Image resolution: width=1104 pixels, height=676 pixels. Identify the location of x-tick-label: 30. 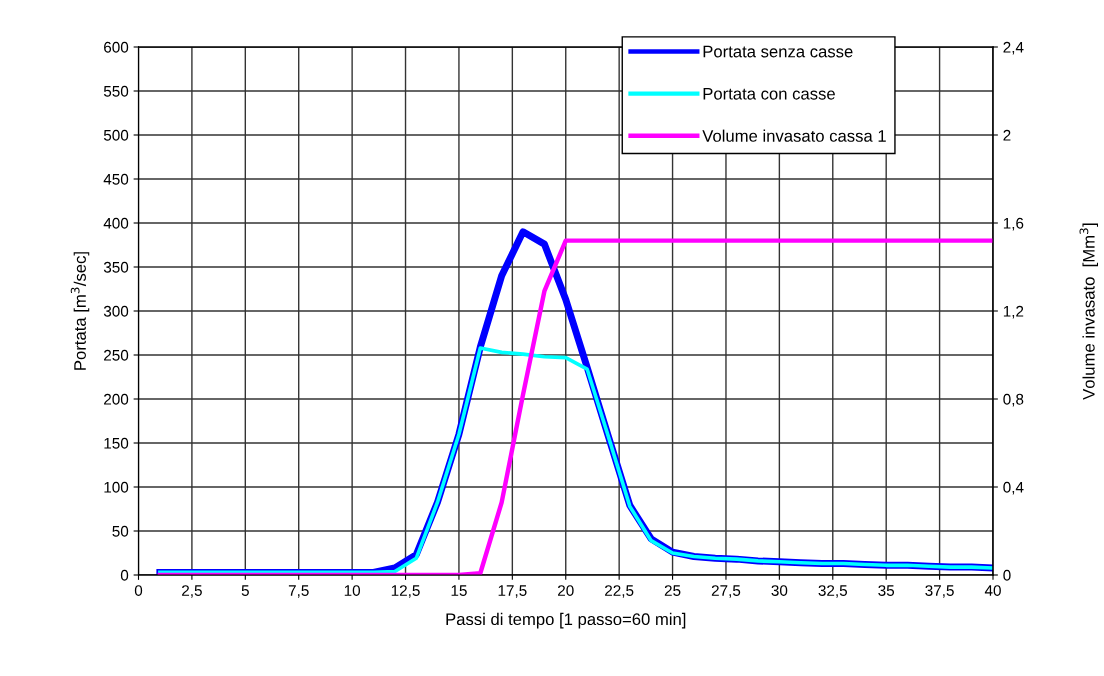
(779, 590).